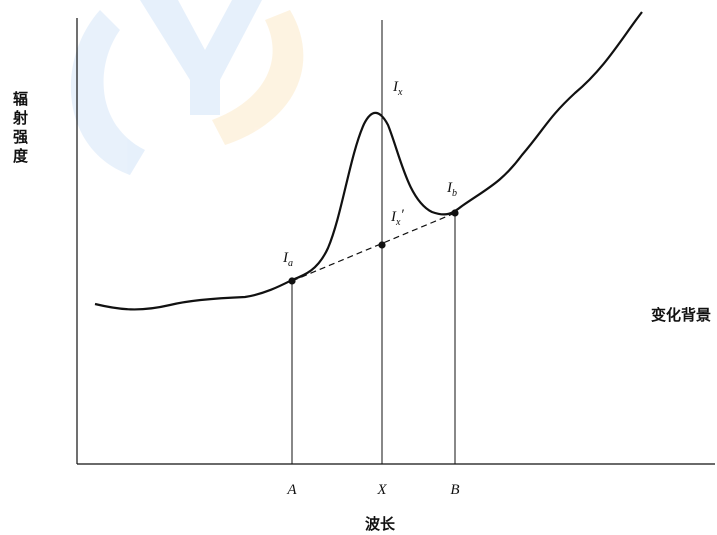 The image size is (717, 535). What do you see at coordinates (107, 92) in the screenshot?
I see `watermark-blue-arc` at bounding box center [107, 92].